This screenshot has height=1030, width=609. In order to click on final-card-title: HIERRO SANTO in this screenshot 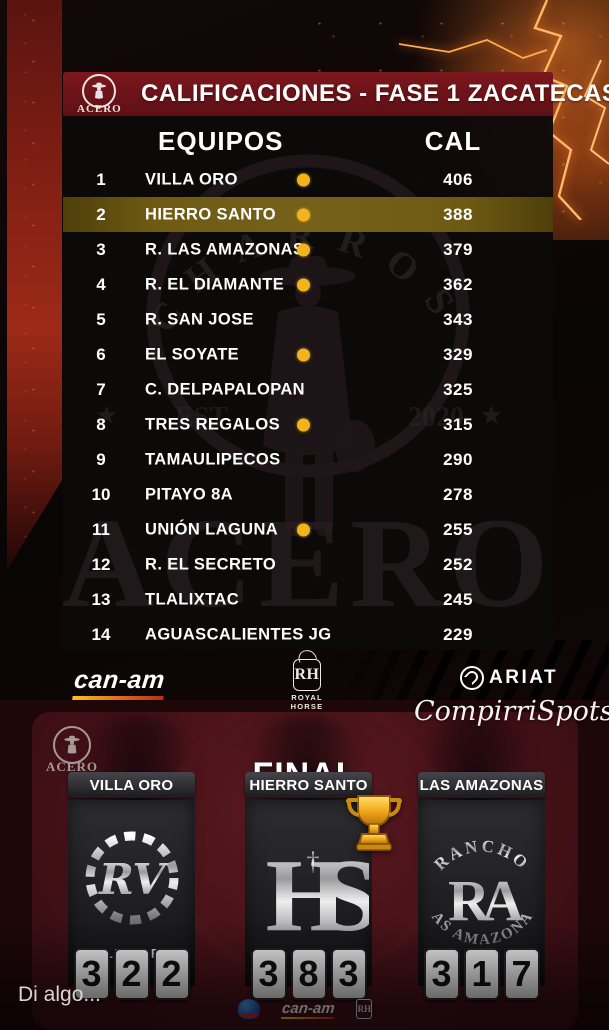, I will do `click(308, 785)`.